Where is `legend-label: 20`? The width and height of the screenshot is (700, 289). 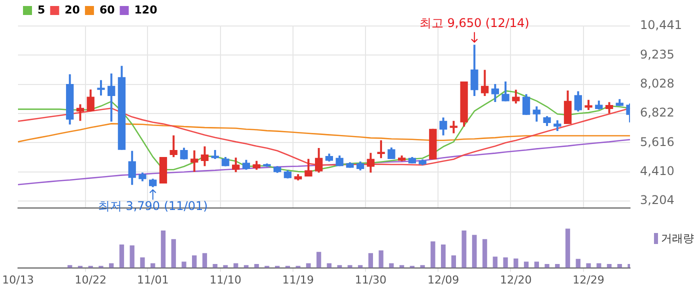 legend-label: 20 is located at coordinates (72, 9).